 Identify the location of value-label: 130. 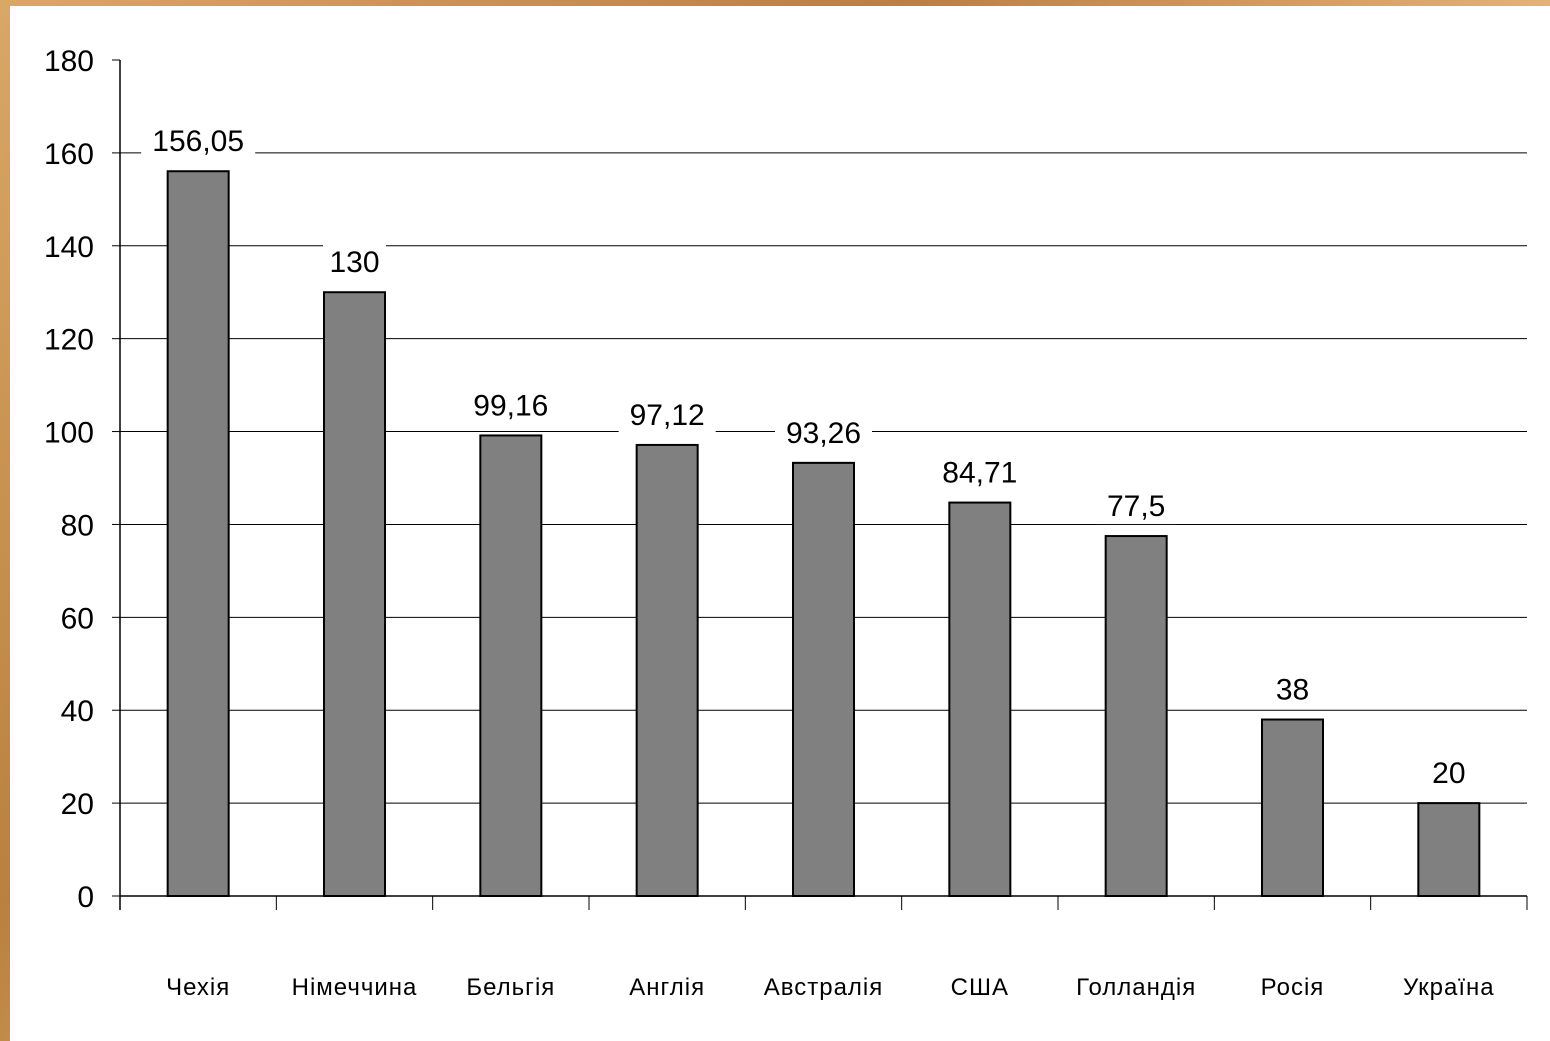
(354, 262).